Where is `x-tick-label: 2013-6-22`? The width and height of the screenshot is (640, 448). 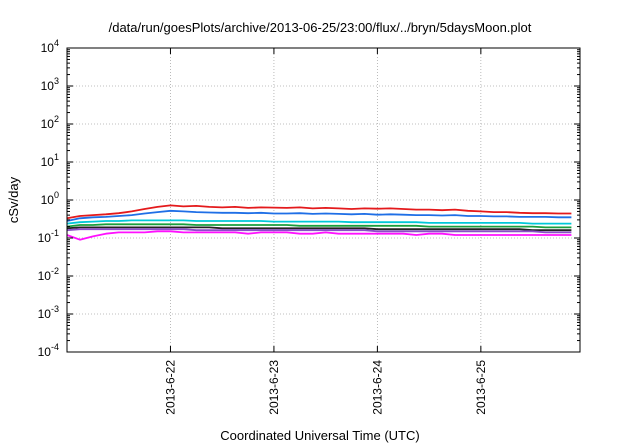 x-tick-label: 2013-6-22 is located at coordinates (170, 387).